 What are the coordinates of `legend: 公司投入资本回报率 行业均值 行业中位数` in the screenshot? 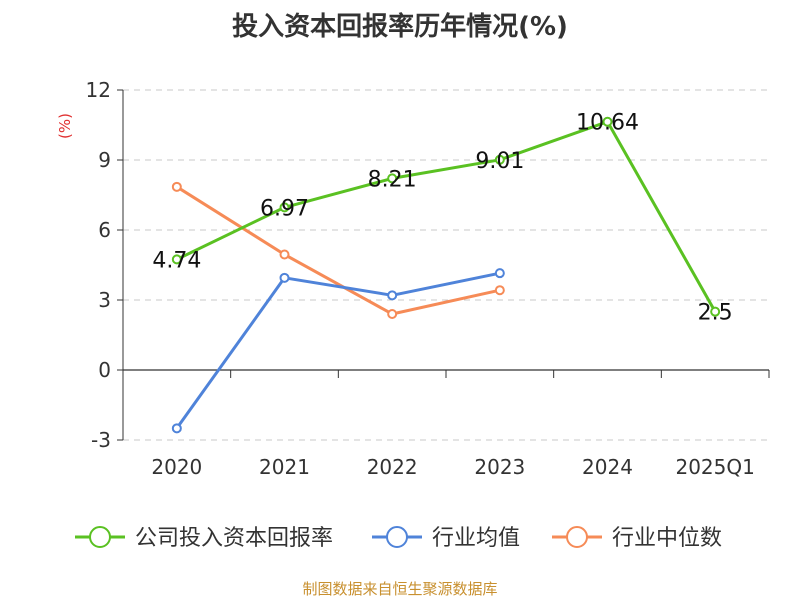 It's located at (398, 538).